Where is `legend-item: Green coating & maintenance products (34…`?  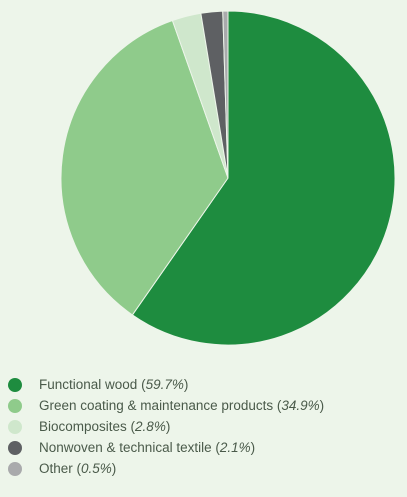 legend-item: Green coating & maintenance products (34… is located at coordinates (166, 405).